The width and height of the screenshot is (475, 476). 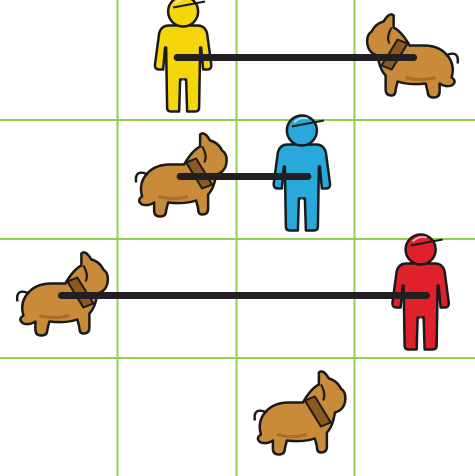 I want to click on yellow-person, so click(x=183, y=56).